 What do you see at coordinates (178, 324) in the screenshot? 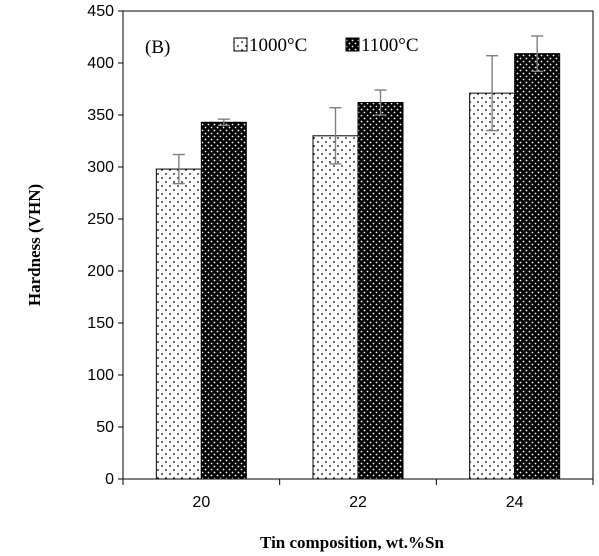
I see `bar-1000°C-20` at bounding box center [178, 324].